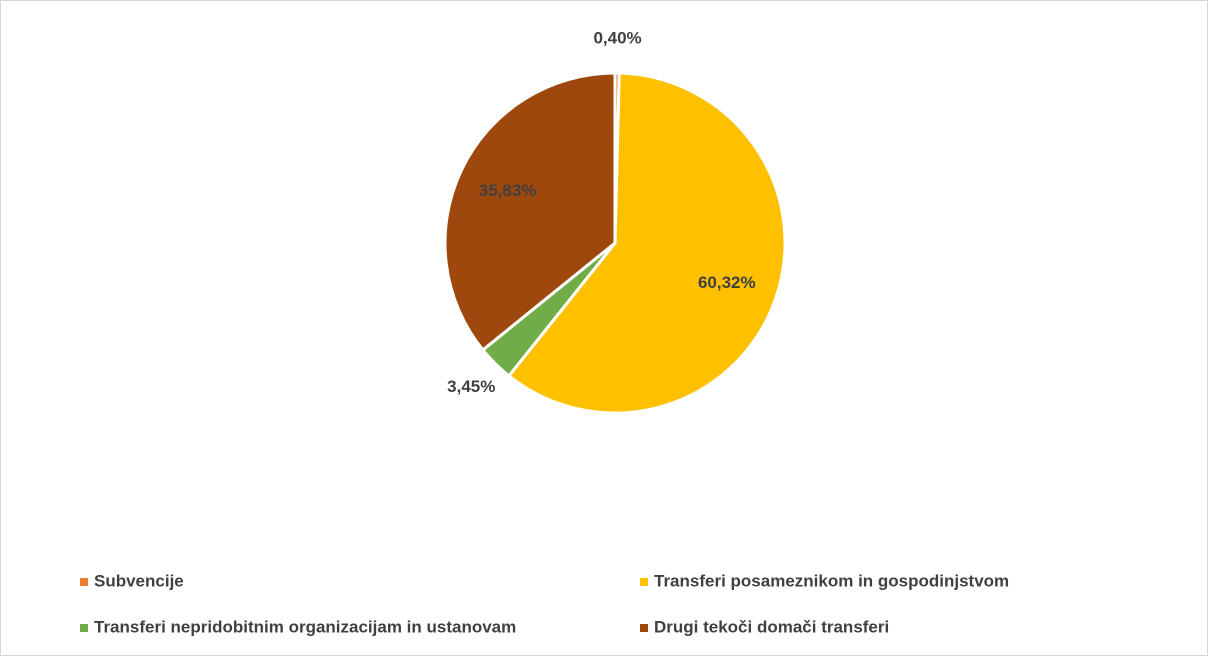  What do you see at coordinates (617, 38) in the screenshot?
I see `data-label: 0,40%` at bounding box center [617, 38].